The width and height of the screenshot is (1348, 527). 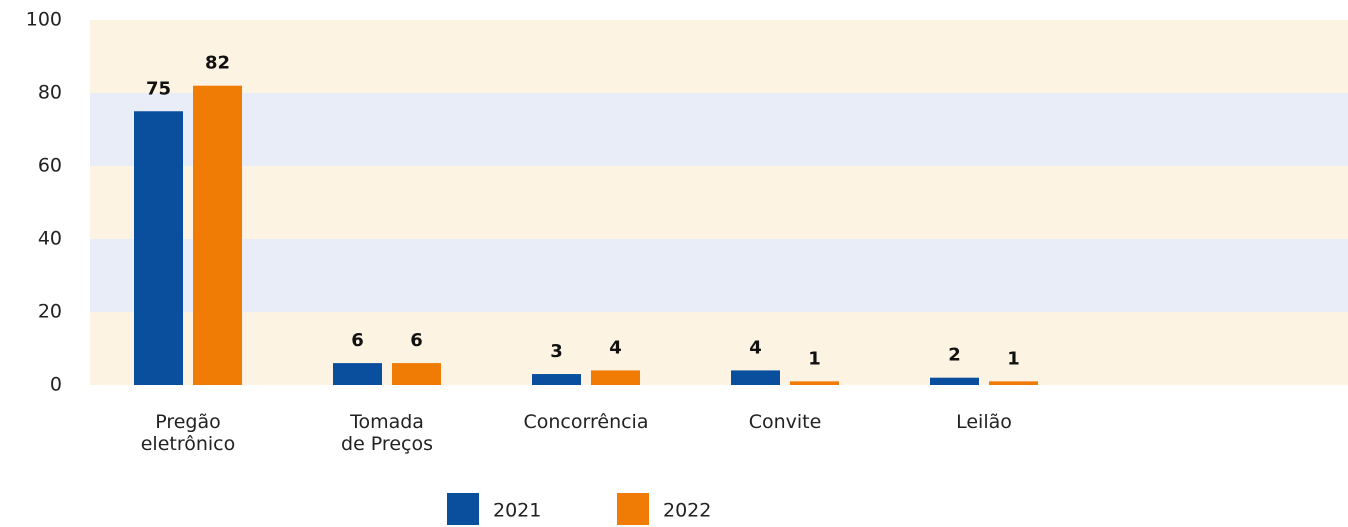 I want to click on x-tick-line: Tomada, so click(x=386, y=422).